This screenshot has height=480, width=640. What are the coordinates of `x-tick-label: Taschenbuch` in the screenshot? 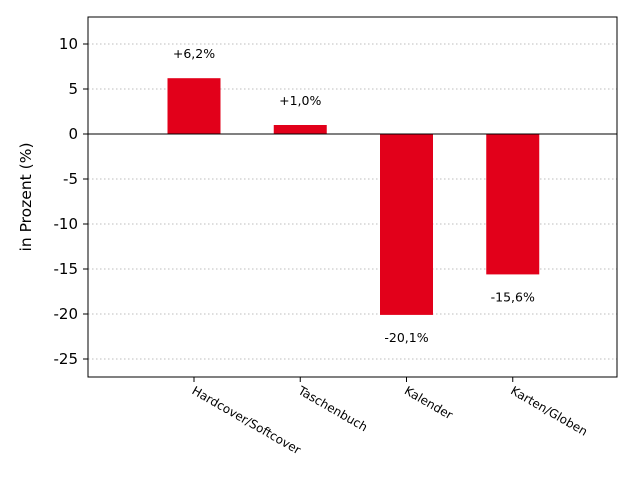 It's located at (332, 408).